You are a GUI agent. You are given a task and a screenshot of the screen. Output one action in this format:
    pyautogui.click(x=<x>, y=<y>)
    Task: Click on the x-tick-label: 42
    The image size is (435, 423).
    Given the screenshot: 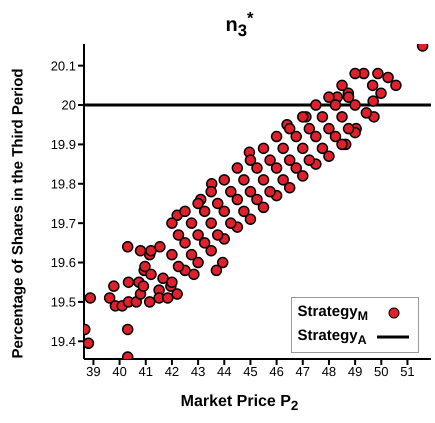 What is the action you would take?
    pyautogui.click(x=172, y=372)
    